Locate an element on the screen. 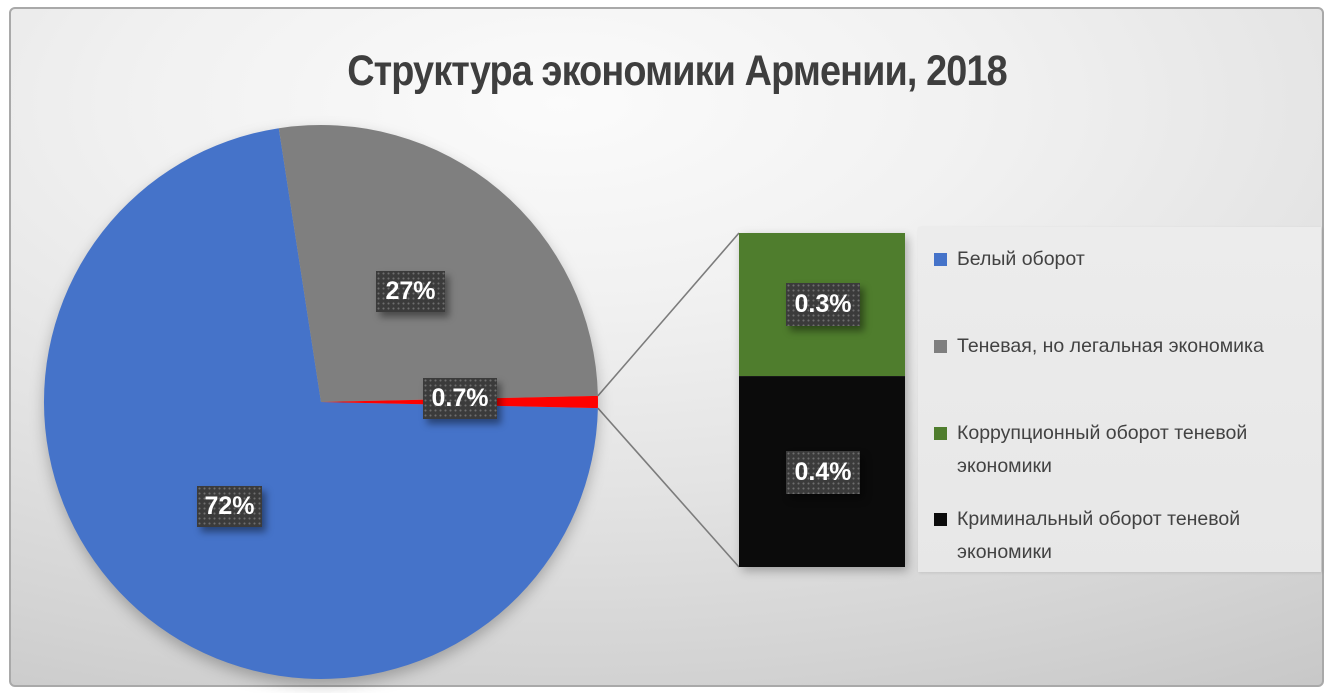 This screenshot has width=1332, height=693. legend-item-shadow-legal: Теневая, но легальная экономика is located at coordinates (1111, 346).